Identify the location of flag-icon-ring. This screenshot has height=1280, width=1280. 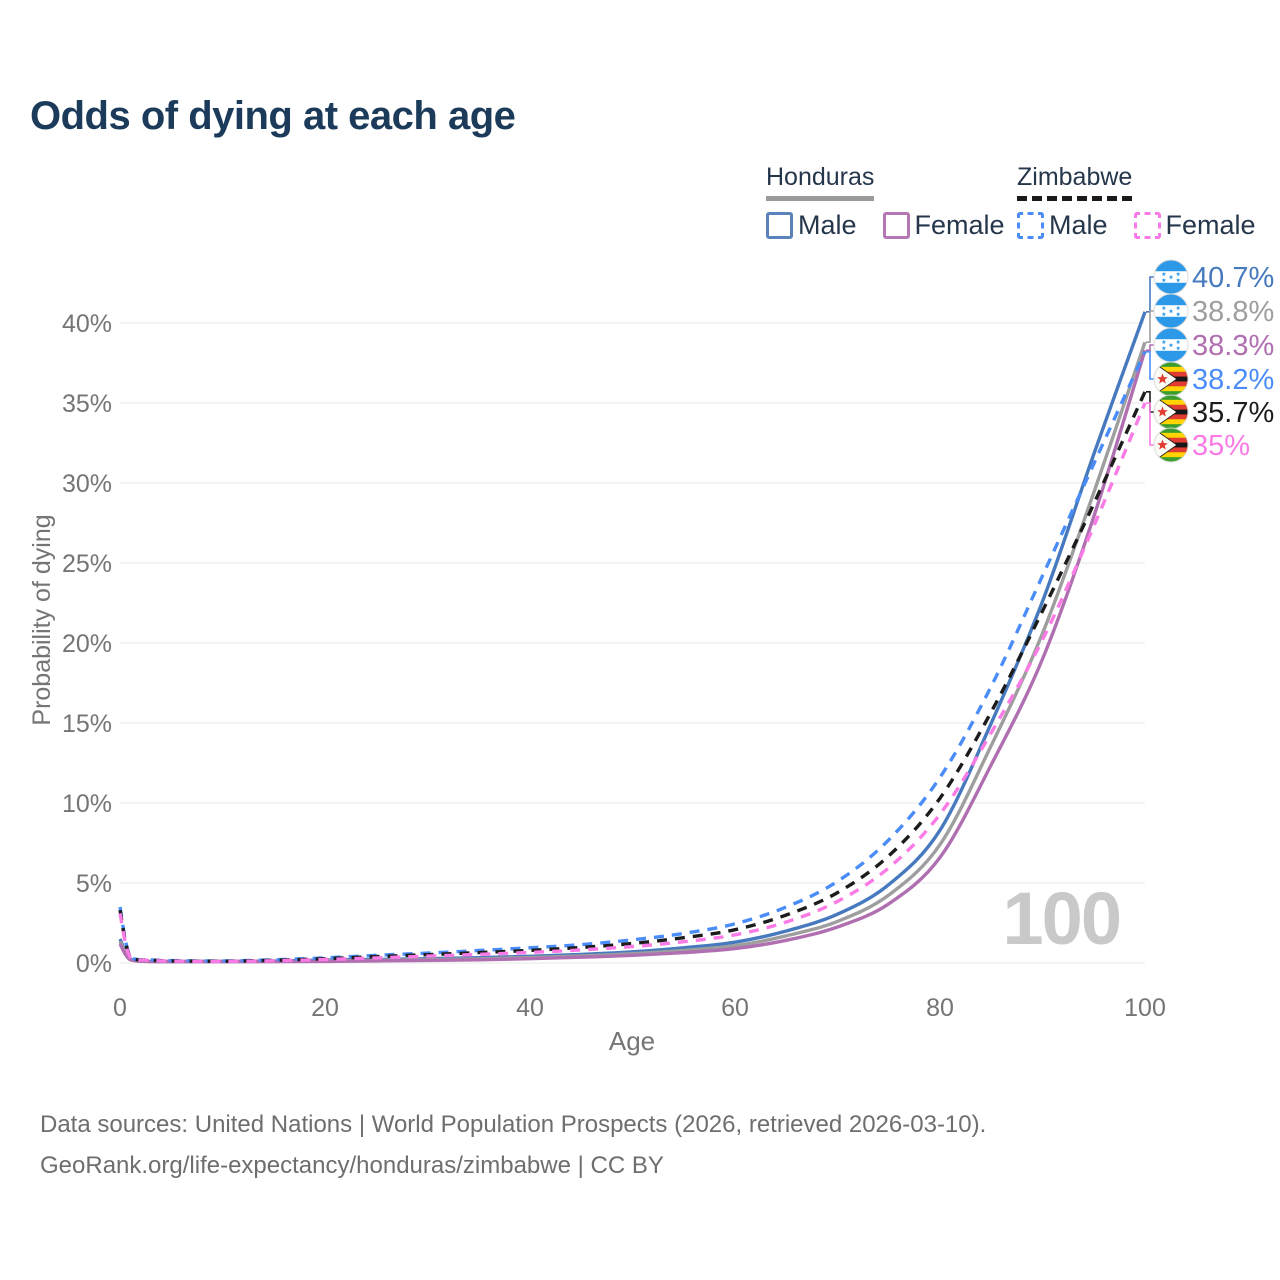
(1171, 445).